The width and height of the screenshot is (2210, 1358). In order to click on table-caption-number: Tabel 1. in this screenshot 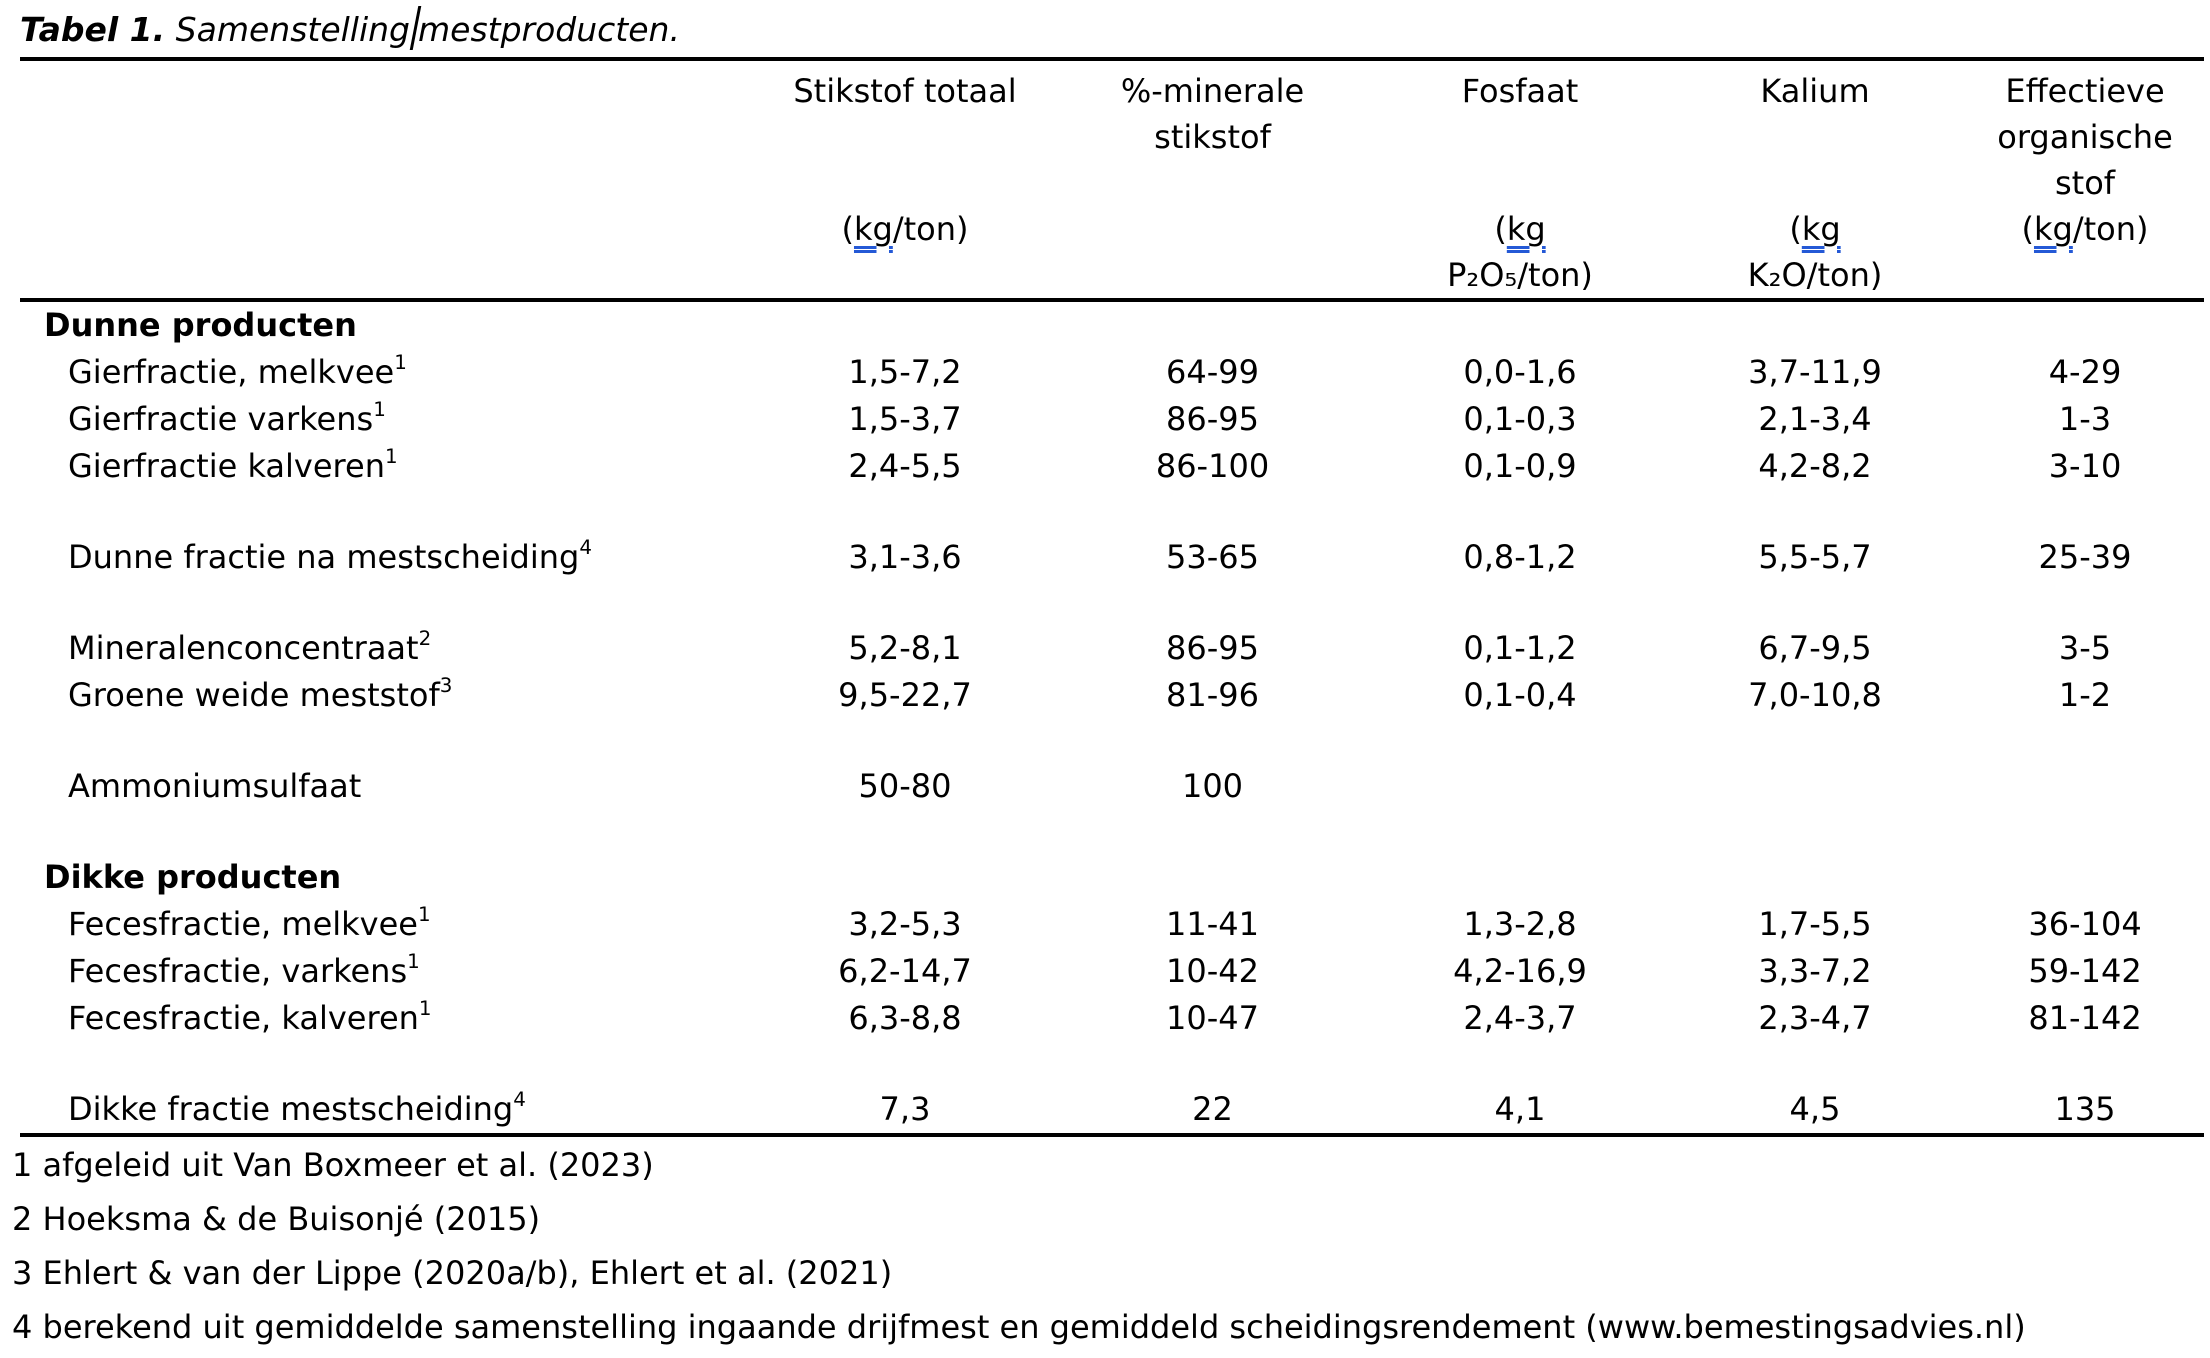, I will do `click(93, 29)`.